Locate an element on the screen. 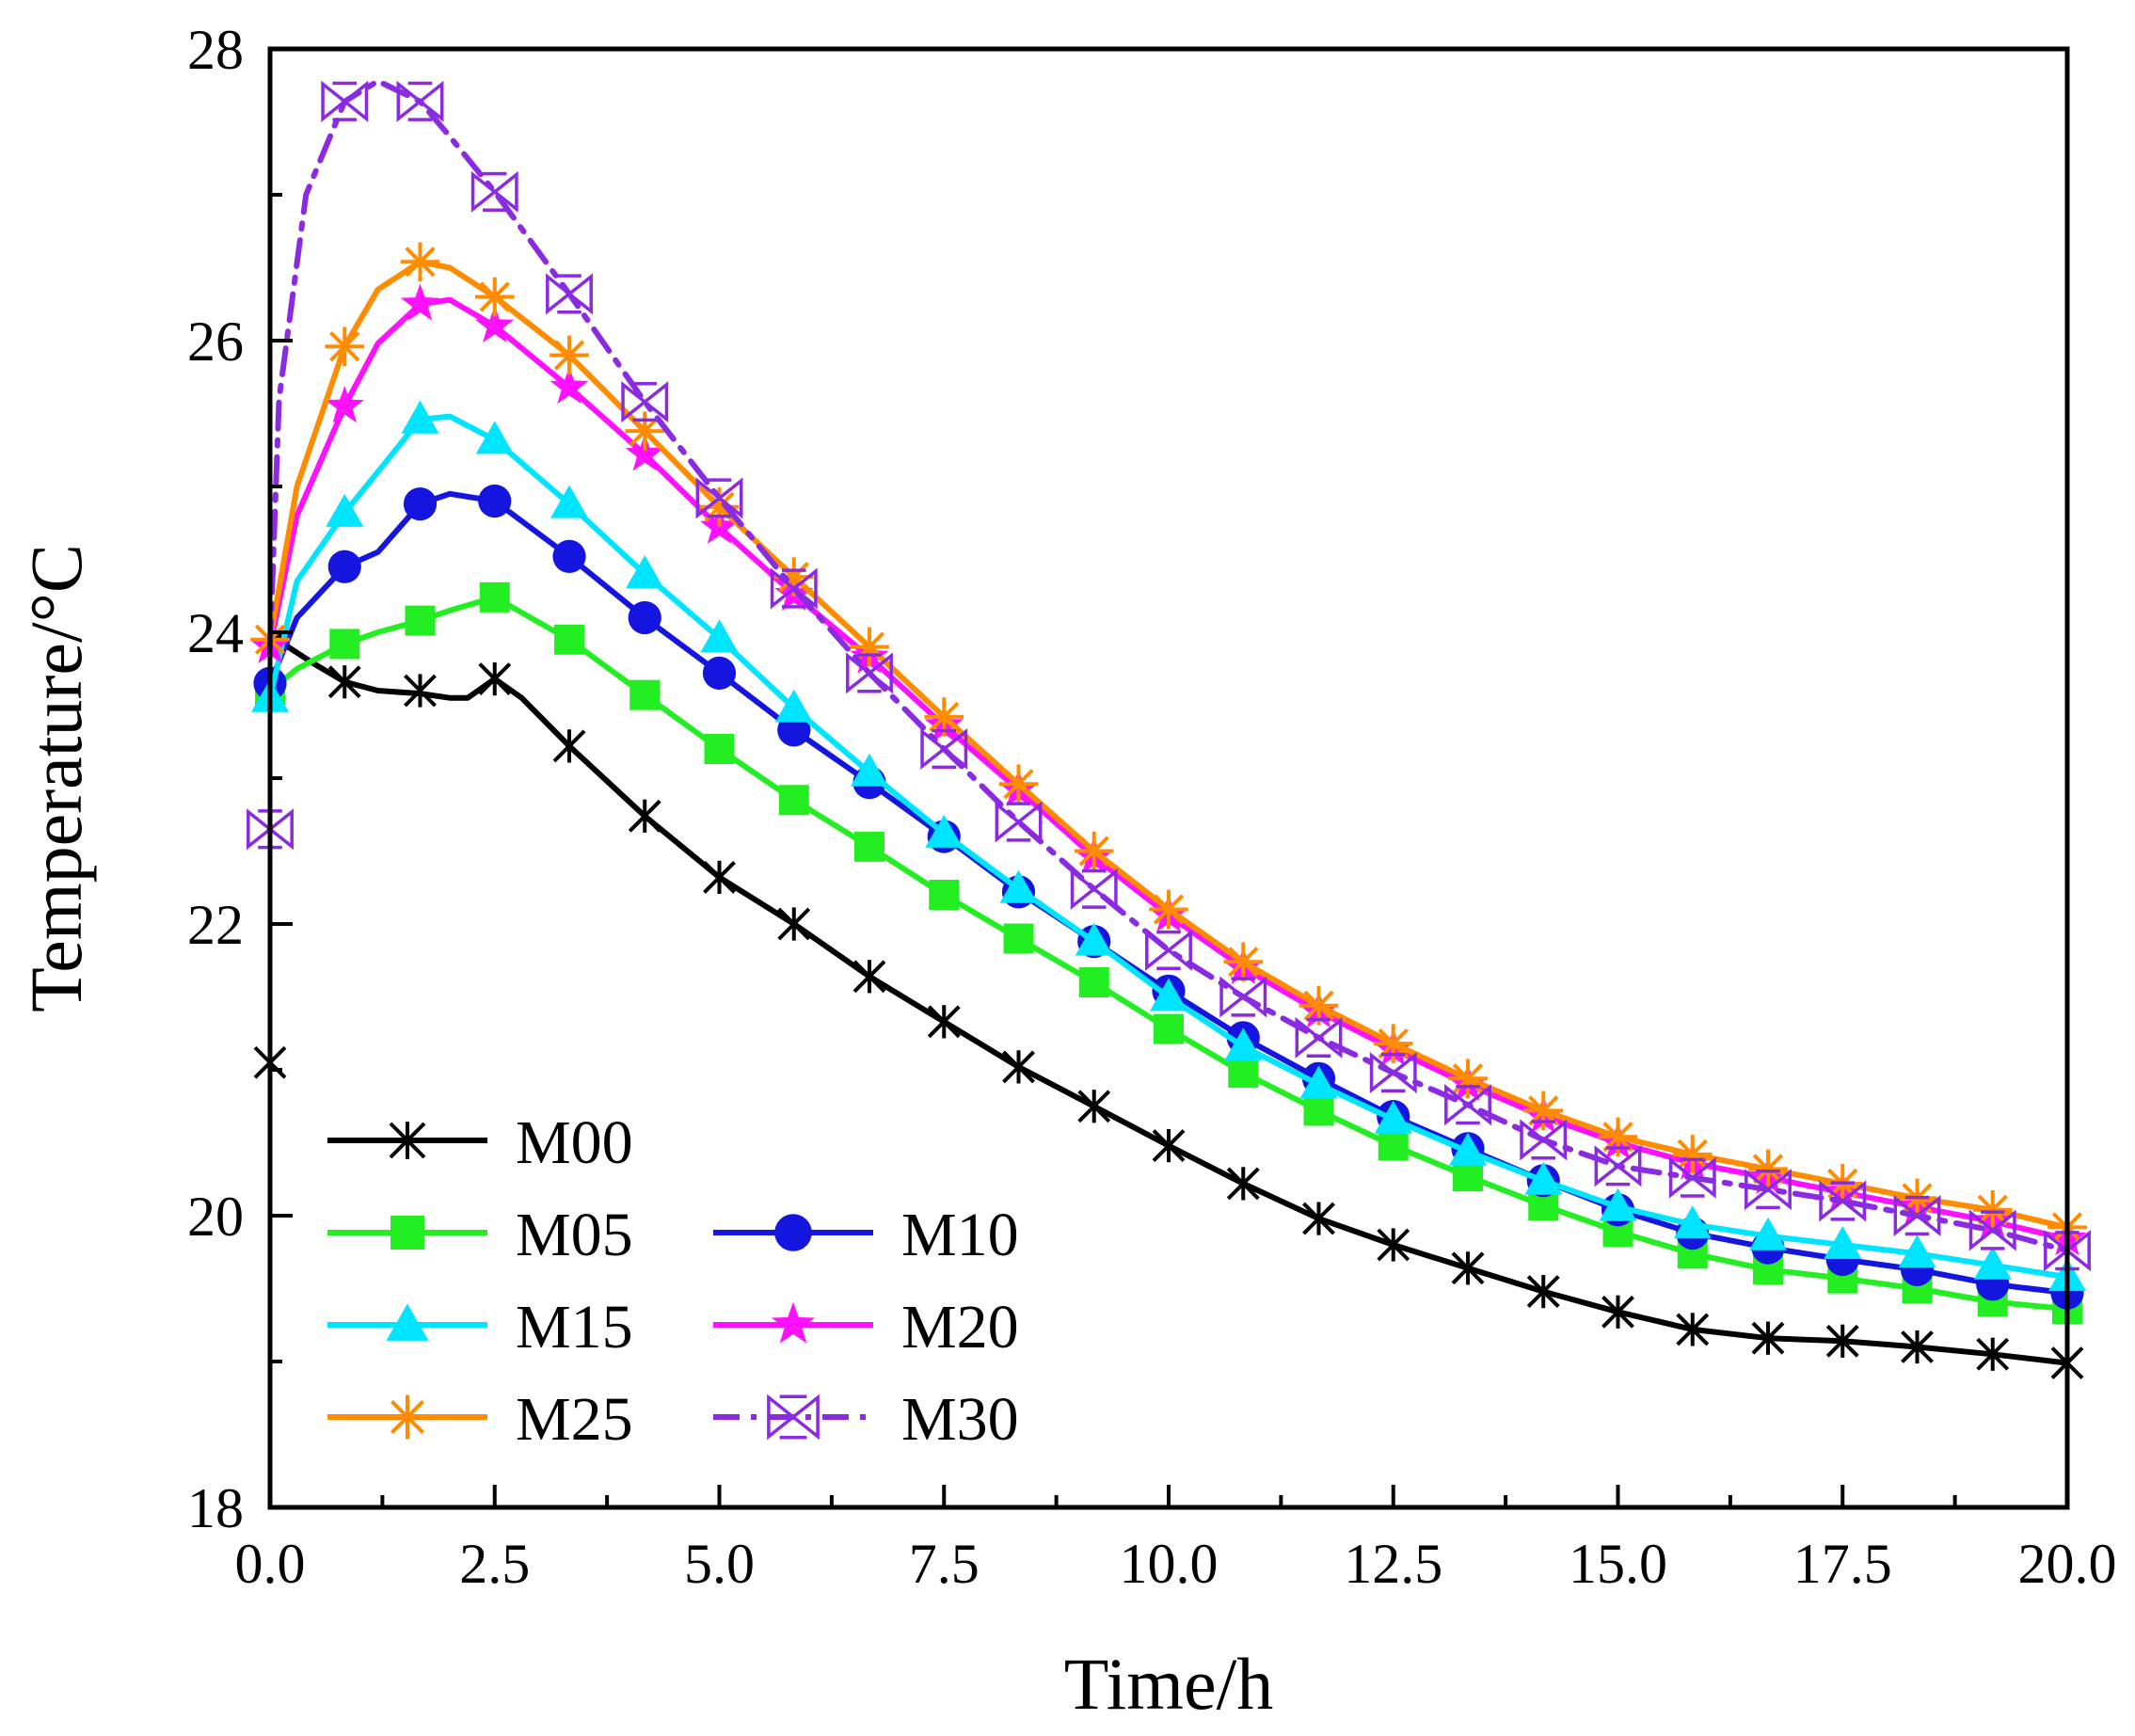 The width and height of the screenshot is (2135, 1736). x-tick-label: 7.5 is located at coordinates (945, 1564).